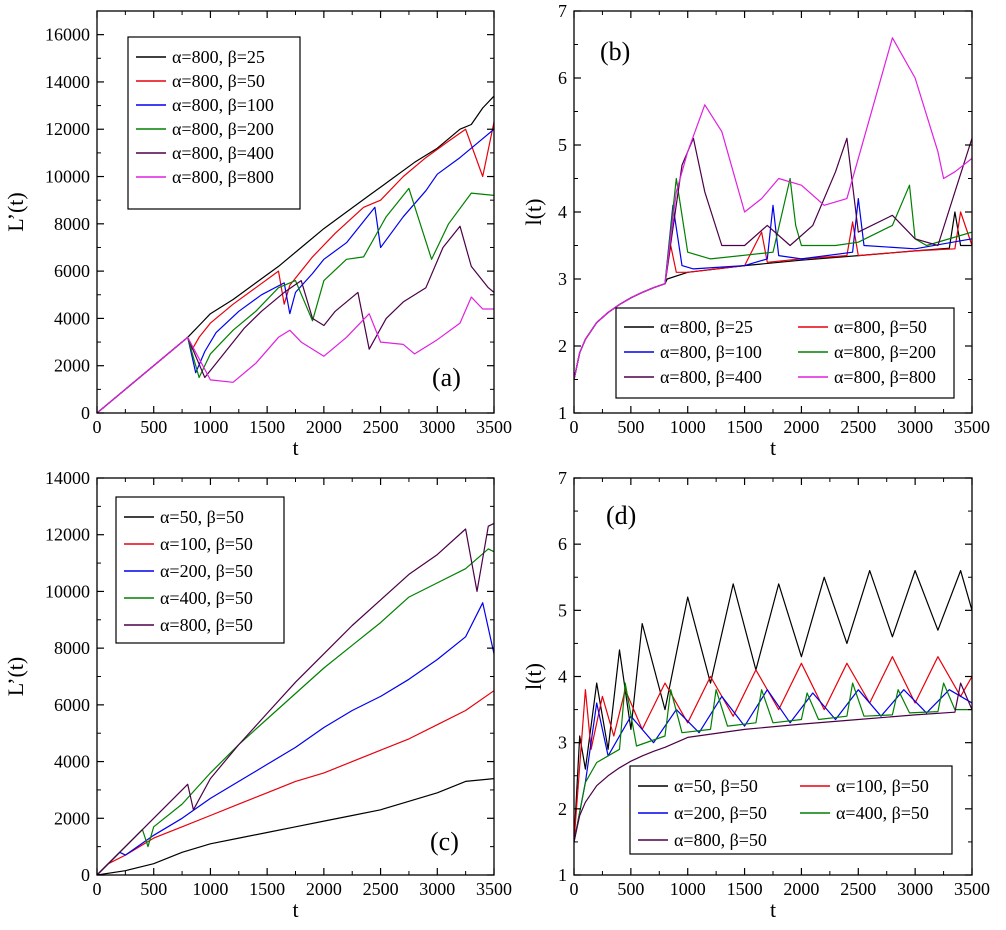  What do you see at coordinates (67, 129) in the screenshot?
I see `y-tick-label: 12000` at bounding box center [67, 129].